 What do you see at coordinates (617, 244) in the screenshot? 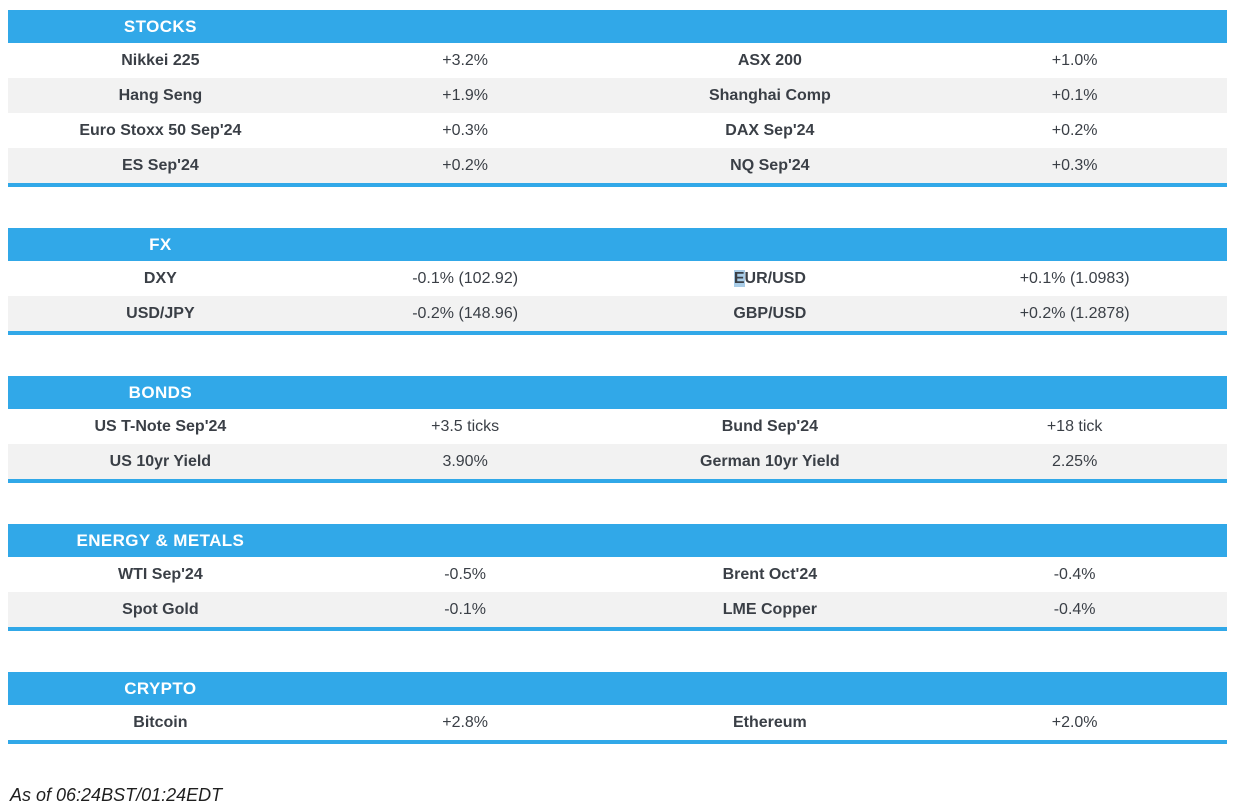
I see `section-header-fx: FX` at bounding box center [617, 244].